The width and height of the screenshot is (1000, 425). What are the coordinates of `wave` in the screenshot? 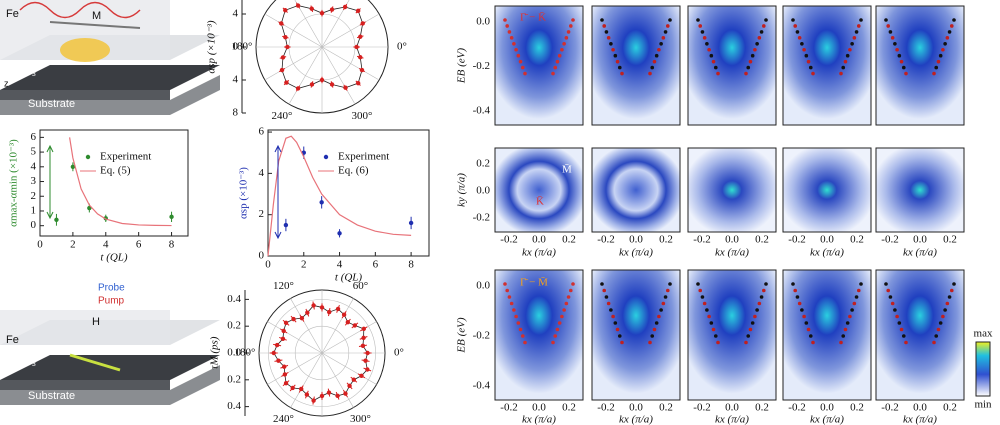 It's located at (80, 10).